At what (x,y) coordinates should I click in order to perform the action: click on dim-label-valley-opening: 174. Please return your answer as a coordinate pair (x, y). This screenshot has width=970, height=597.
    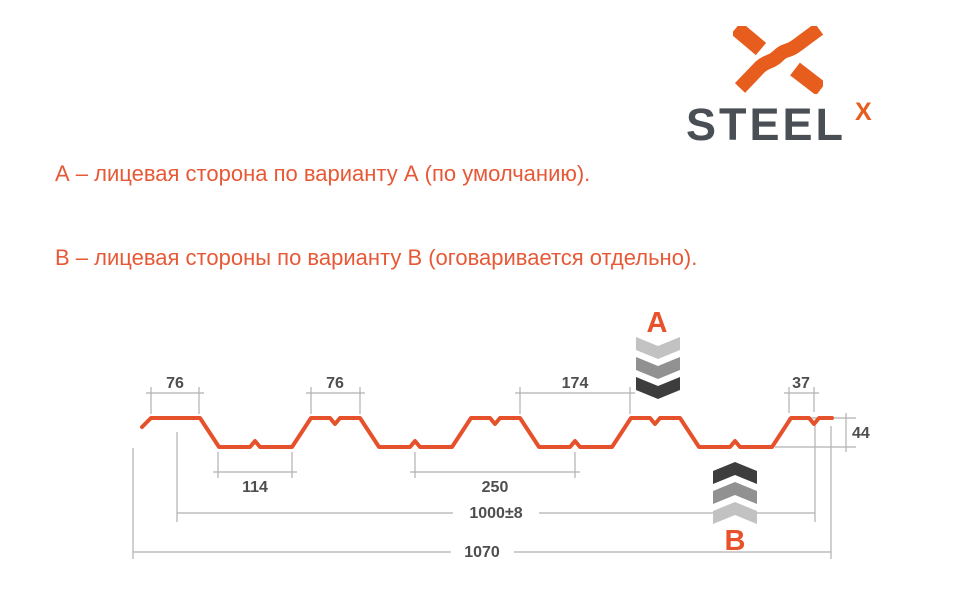
    Looking at the image, I should click on (575, 383).